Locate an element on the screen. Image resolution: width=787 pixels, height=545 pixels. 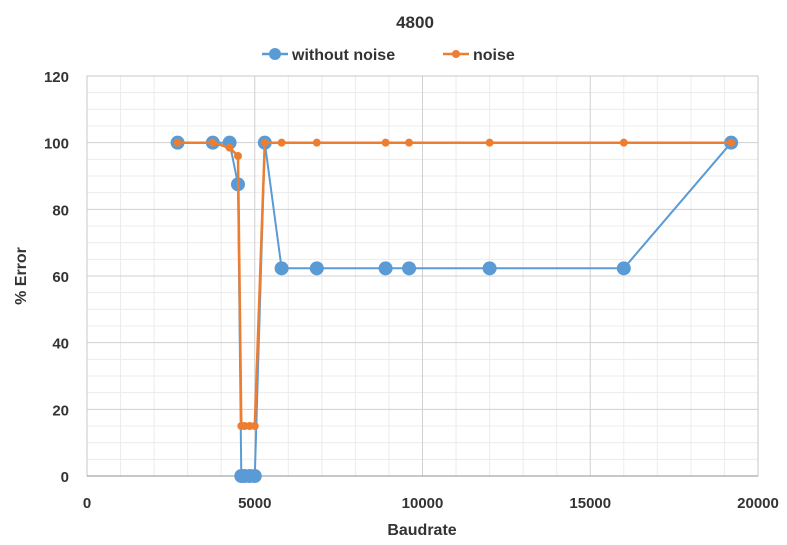
legend-label: noise is located at coordinates (494, 55).